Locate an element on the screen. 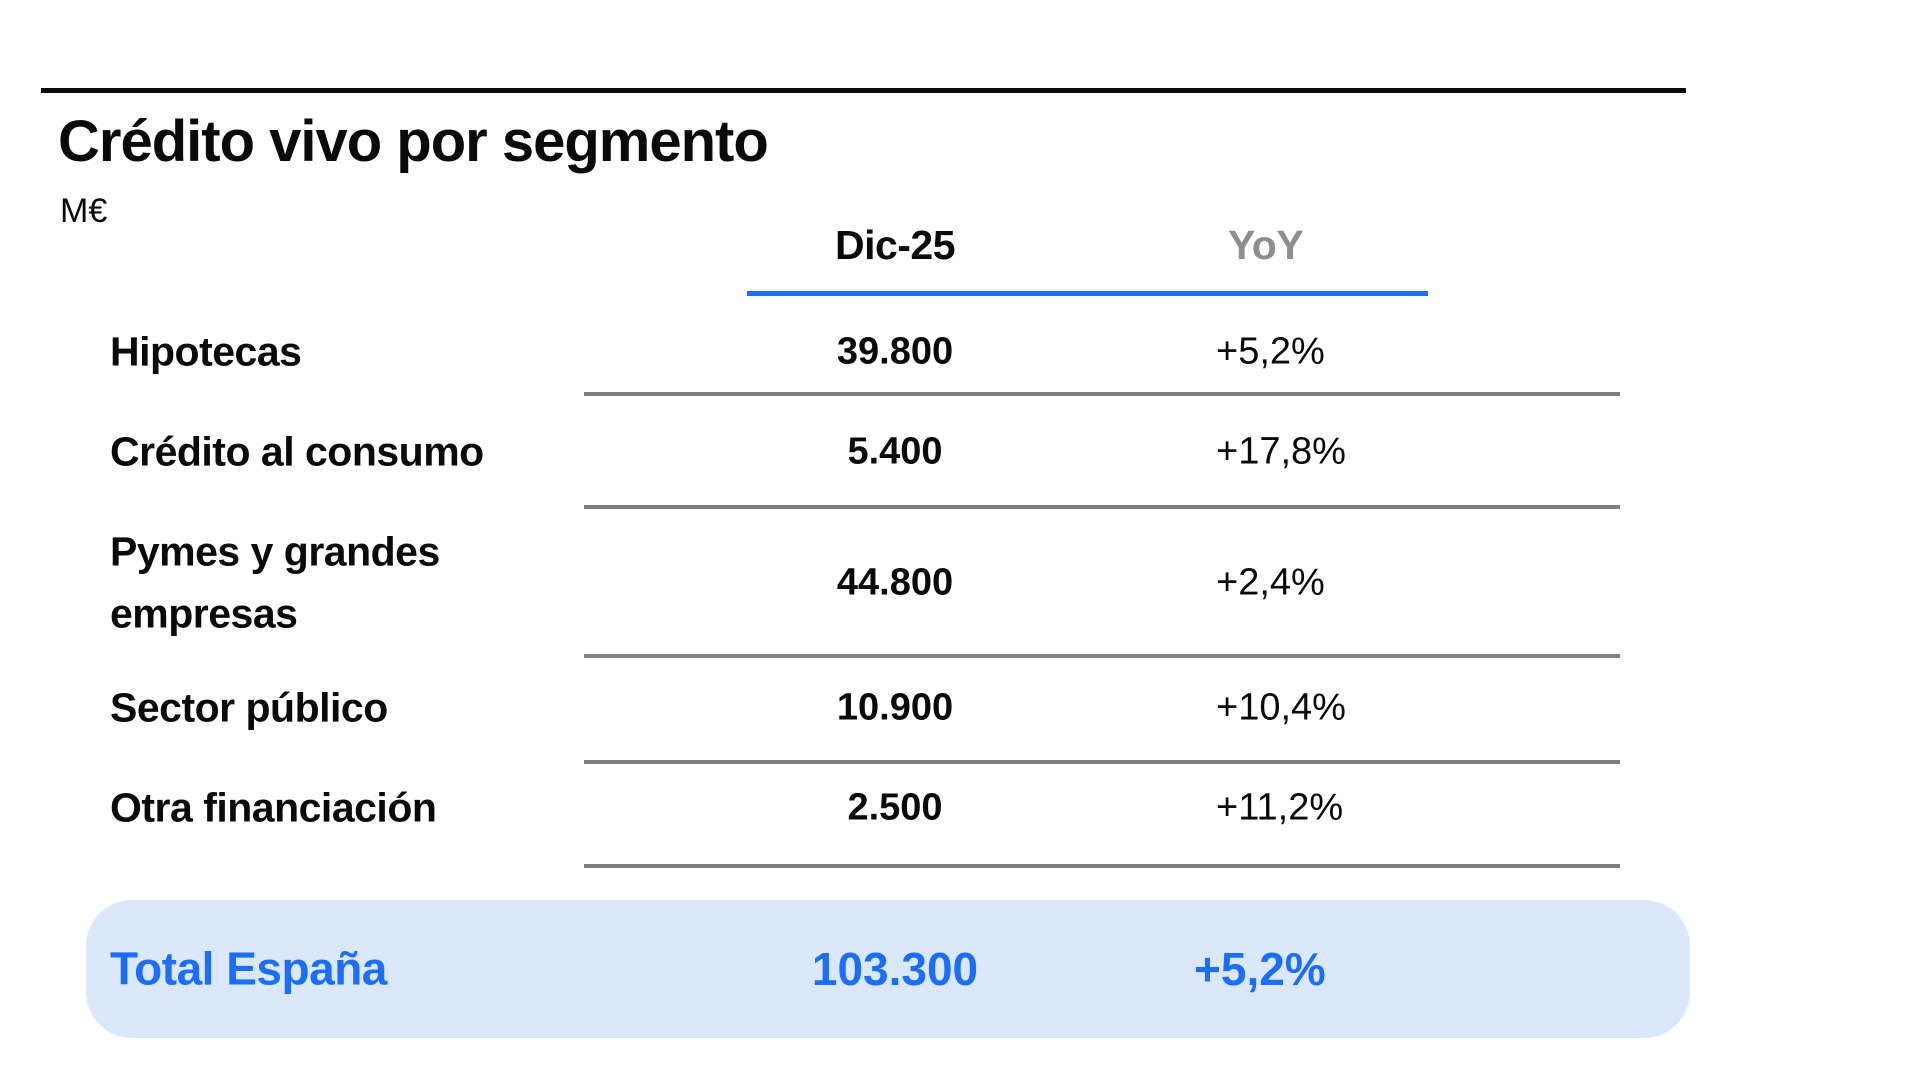  row-value-dic25: 44.800 is located at coordinates (895, 582).